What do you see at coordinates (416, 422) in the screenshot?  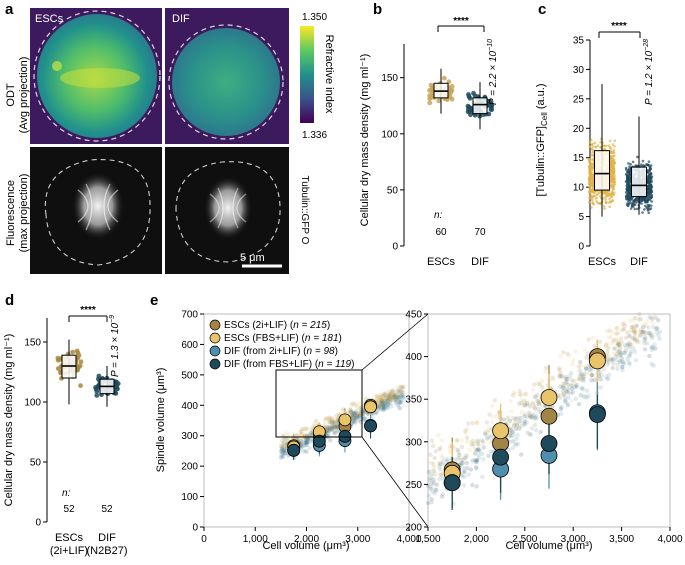 I see `panel-e-zoom-yticks: 200 250 300 350 400 450` at bounding box center [416, 422].